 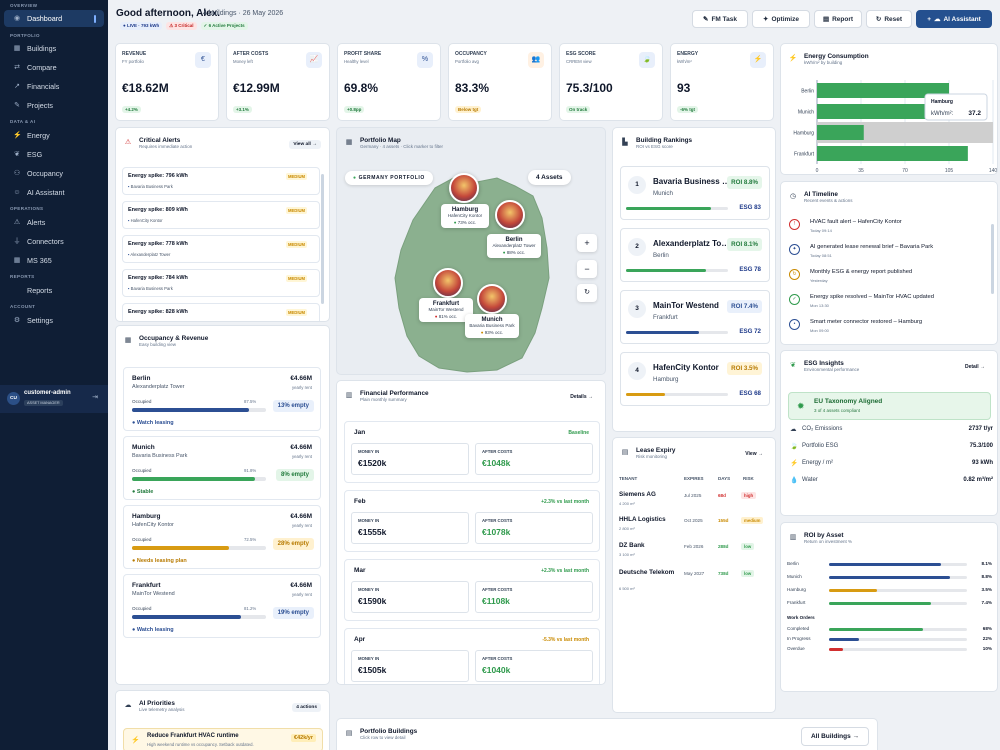 What do you see at coordinates (581, 397) in the screenshot?
I see `details-link: Details →` at bounding box center [581, 397].